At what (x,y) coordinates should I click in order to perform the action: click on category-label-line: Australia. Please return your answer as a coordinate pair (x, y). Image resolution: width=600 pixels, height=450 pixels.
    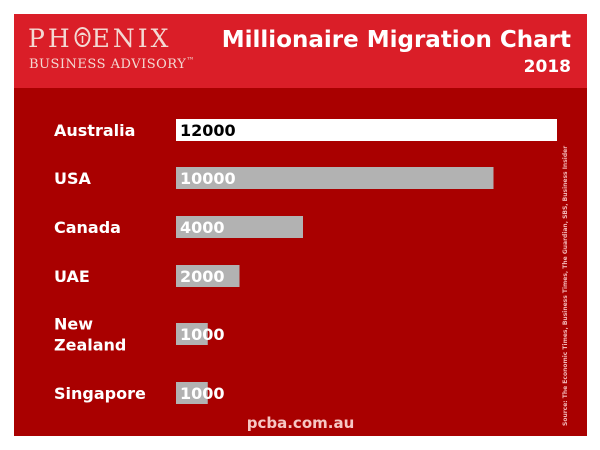
    Looking at the image, I should click on (94, 130).